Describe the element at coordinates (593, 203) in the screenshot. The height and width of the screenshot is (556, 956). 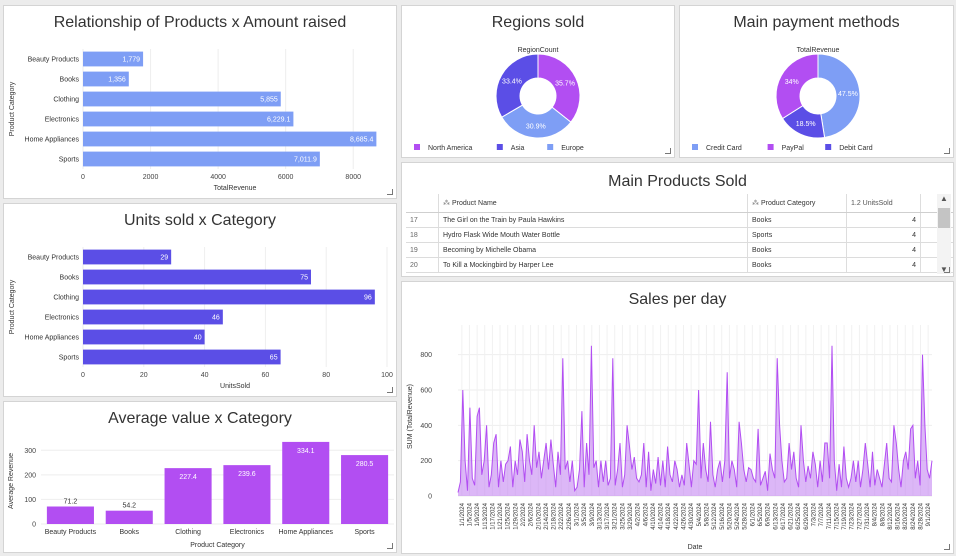
I see `column-header-product-name: ⁂ Product Name` at that location.